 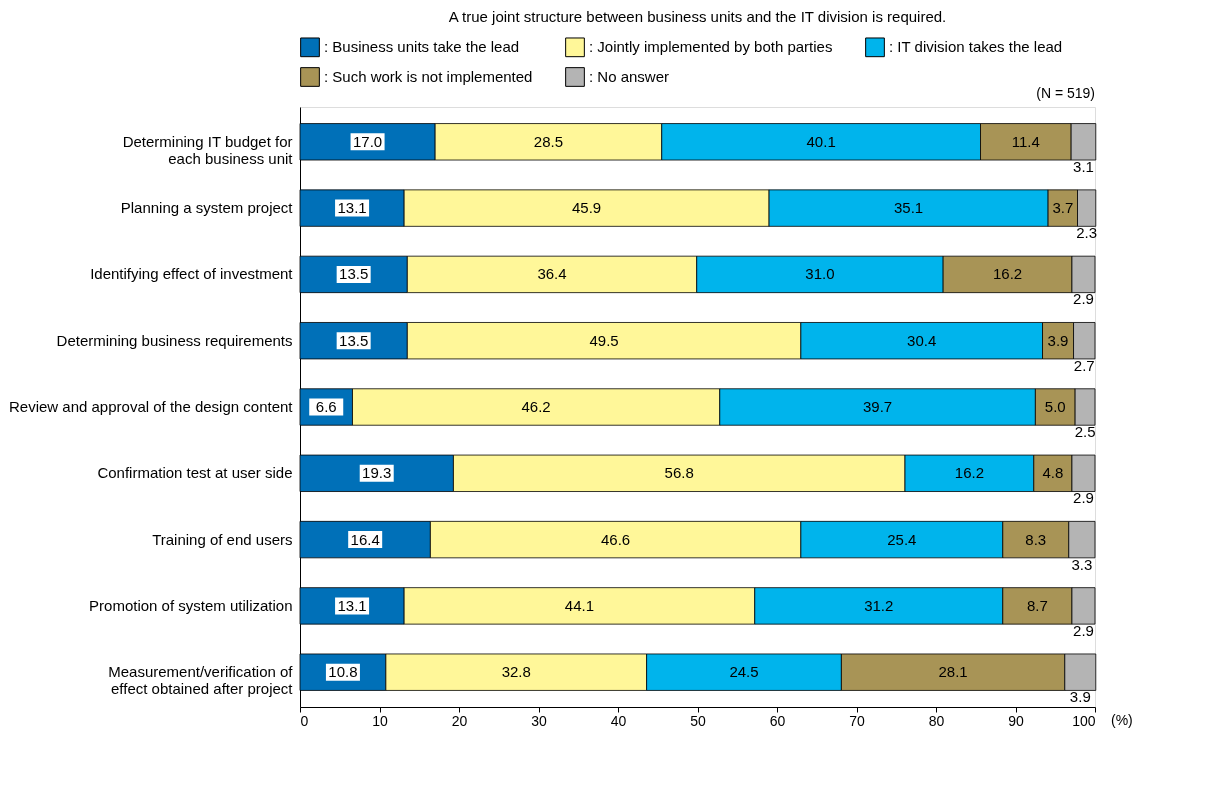 I want to click on data-label: 8.3, so click(x=1036, y=539).